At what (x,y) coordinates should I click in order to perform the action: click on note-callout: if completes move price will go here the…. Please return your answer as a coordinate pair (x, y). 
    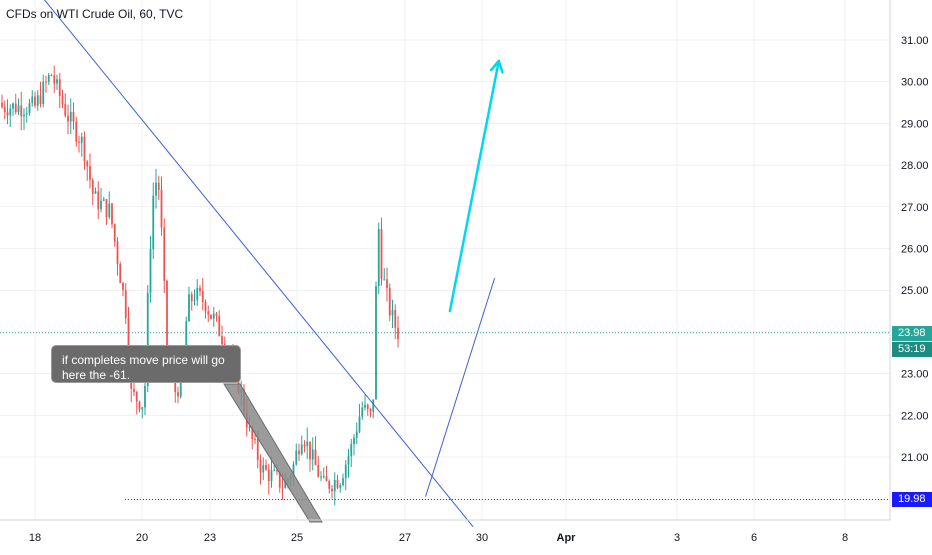
    Looking at the image, I should click on (146, 364).